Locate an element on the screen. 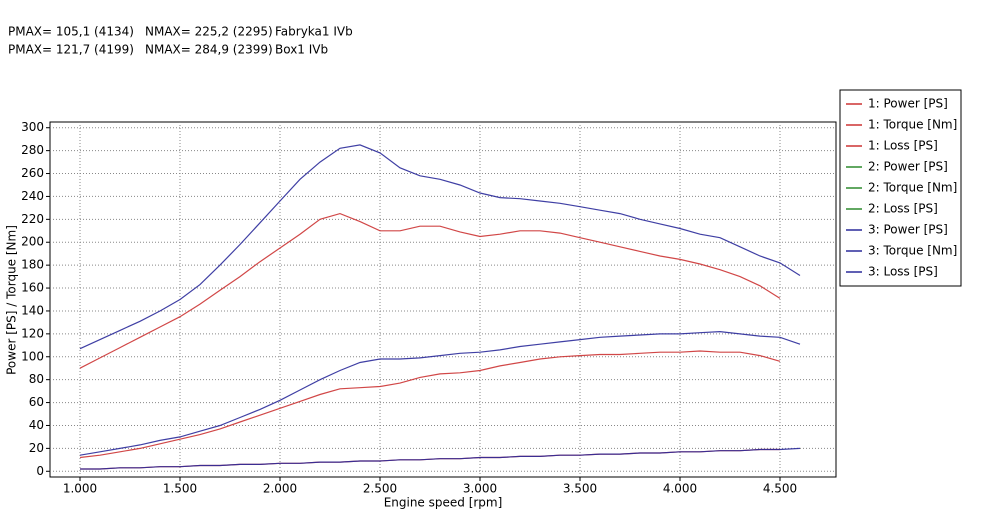  legend-label: 1: Torque [Nm] is located at coordinates (912, 125).